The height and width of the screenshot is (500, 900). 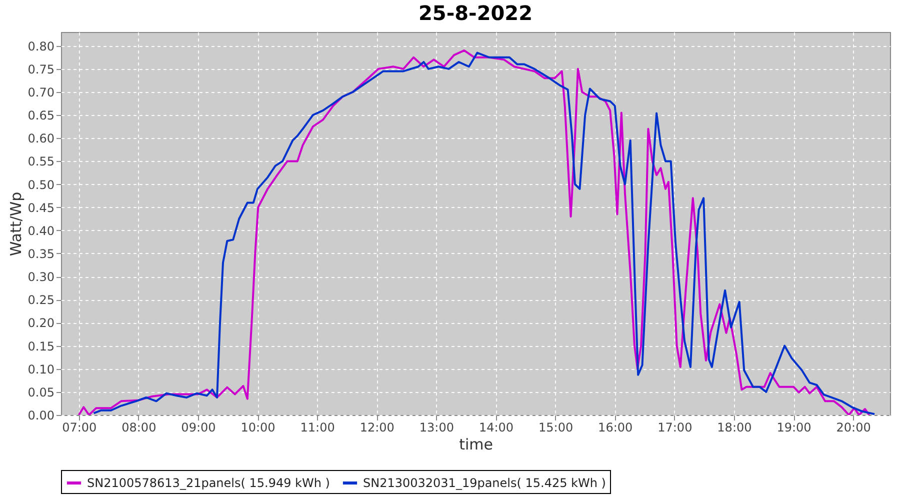 What do you see at coordinates (41, 369) in the screenshot?
I see `y-tick-label: 0.10` at bounding box center [41, 369].